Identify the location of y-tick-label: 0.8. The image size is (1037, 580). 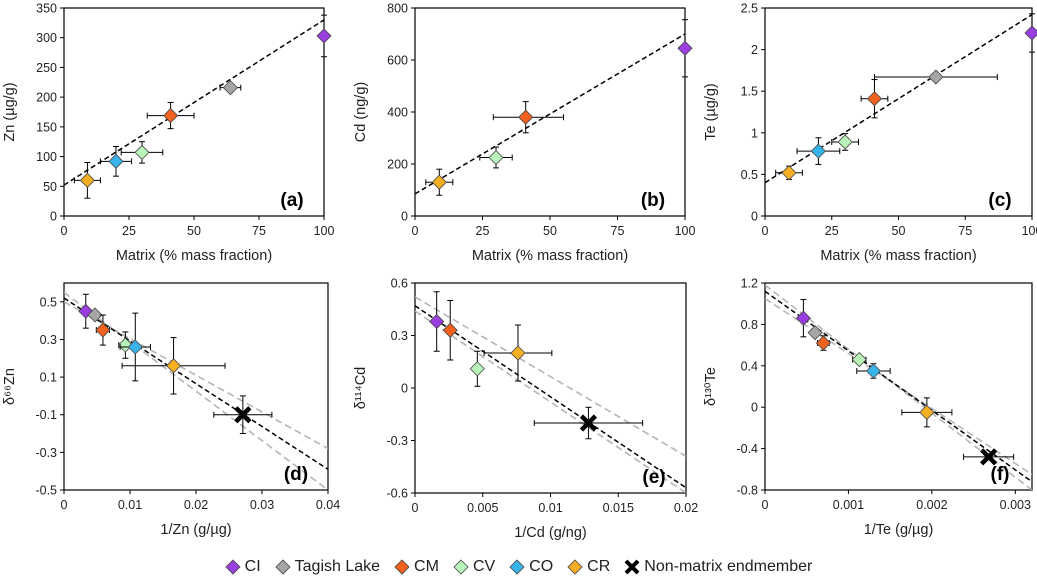
(749, 325).